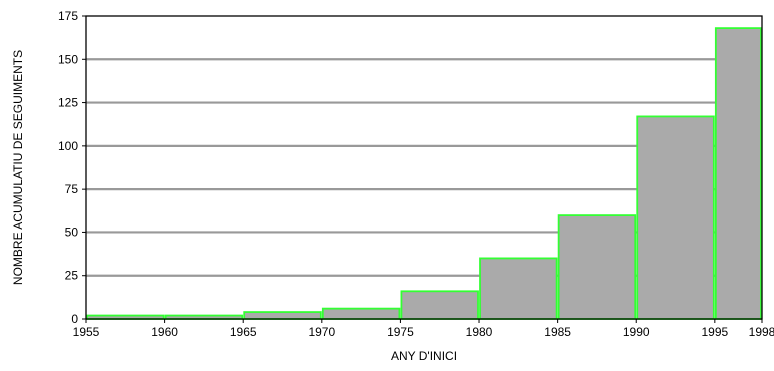 The width and height of the screenshot is (774, 371). I want to click on x-tick-label: 1998, so click(761, 332).